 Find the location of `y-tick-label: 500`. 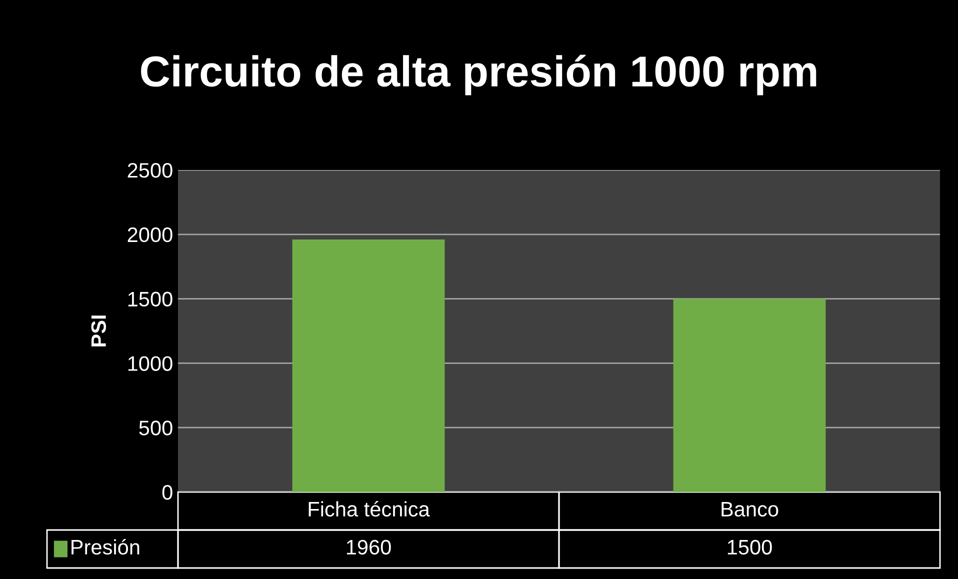

y-tick-label: 500 is located at coordinates (155, 428).